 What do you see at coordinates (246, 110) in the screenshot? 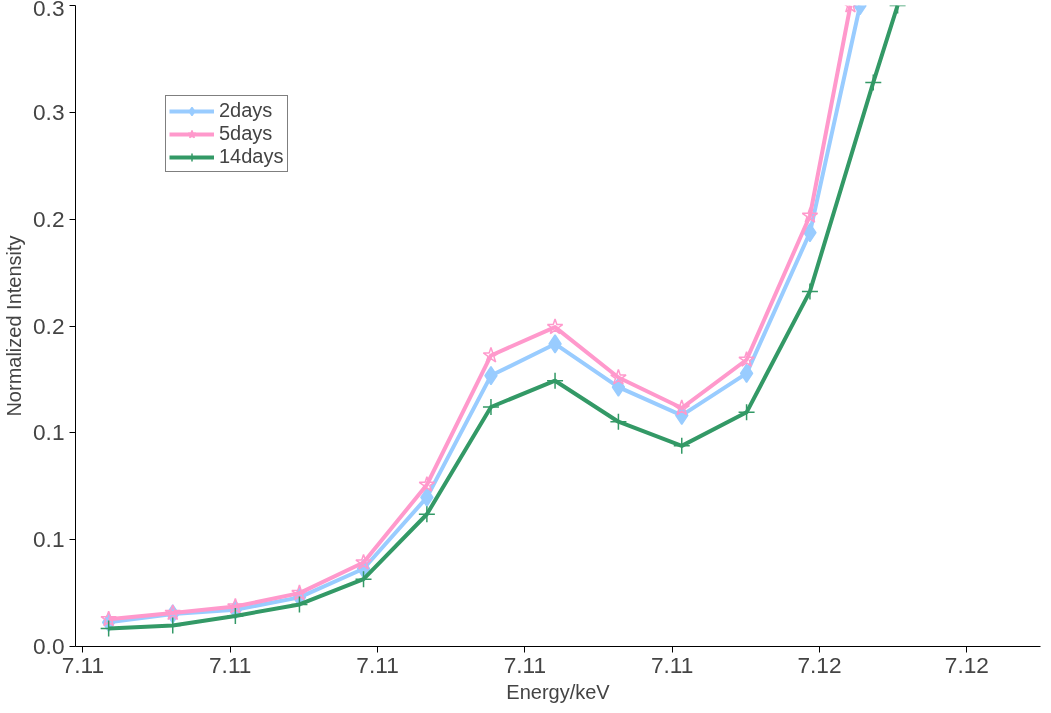
I see `legend-label: 2days` at bounding box center [246, 110].